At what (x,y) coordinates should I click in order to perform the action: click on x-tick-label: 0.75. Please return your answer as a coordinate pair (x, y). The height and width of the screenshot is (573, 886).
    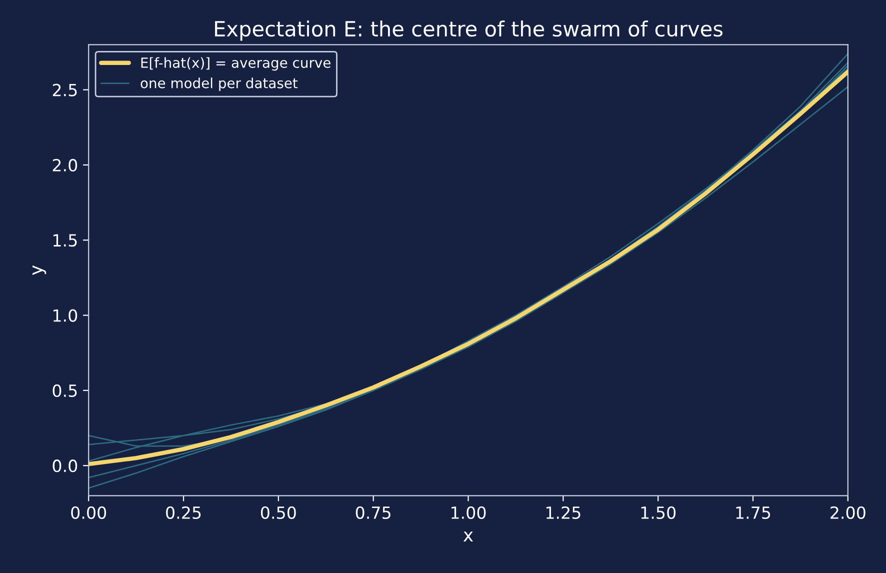
    Looking at the image, I should click on (373, 512).